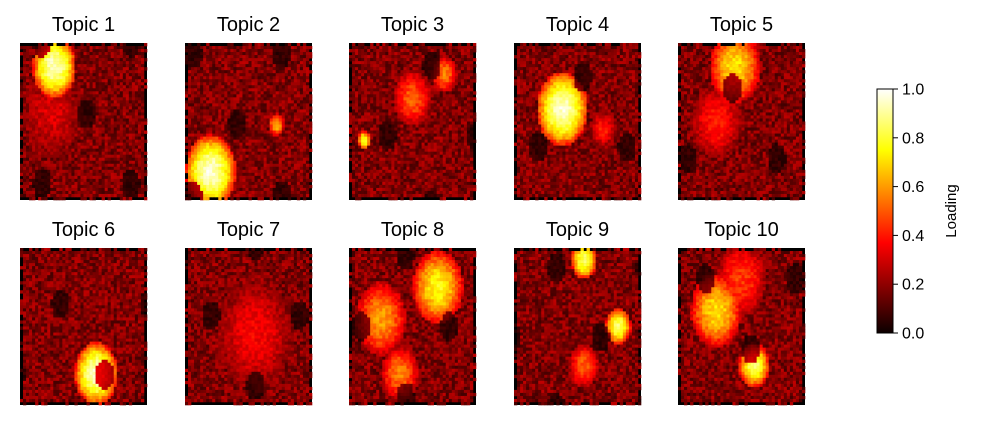 This screenshot has width=987, height=426. I want to click on panel-title: Topic 10, so click(741, 230).